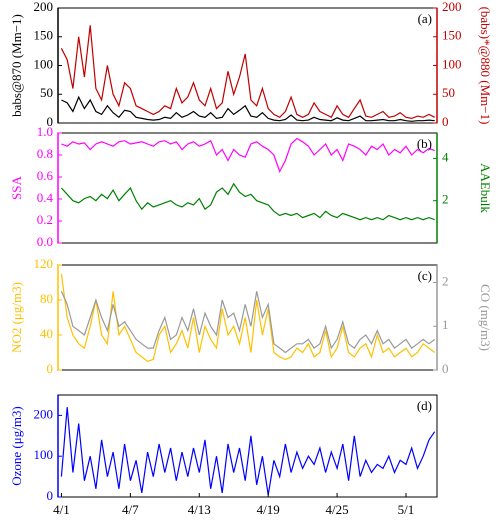 Image resolution: width=500 pixels, height=522 pixels. Describe the element at coordinates (452, 63) in the screenshot. I see `y2-tick-label: 100` at that location.